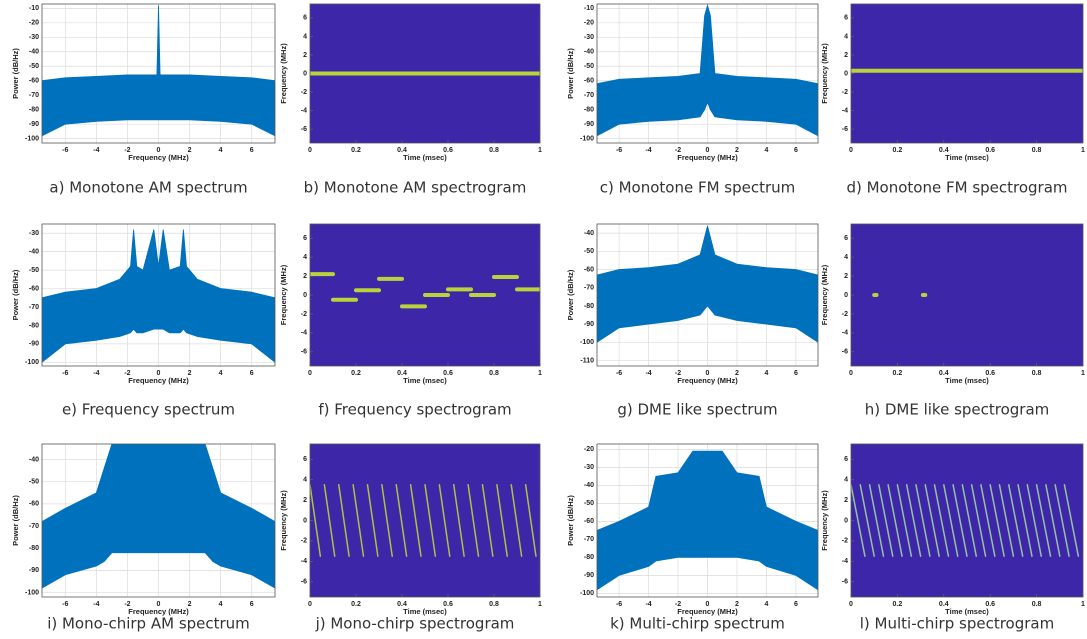 This screenshot has height=639, width=1087. I want to click on caption: f) Frequency spectrogram, so click(414, 410).